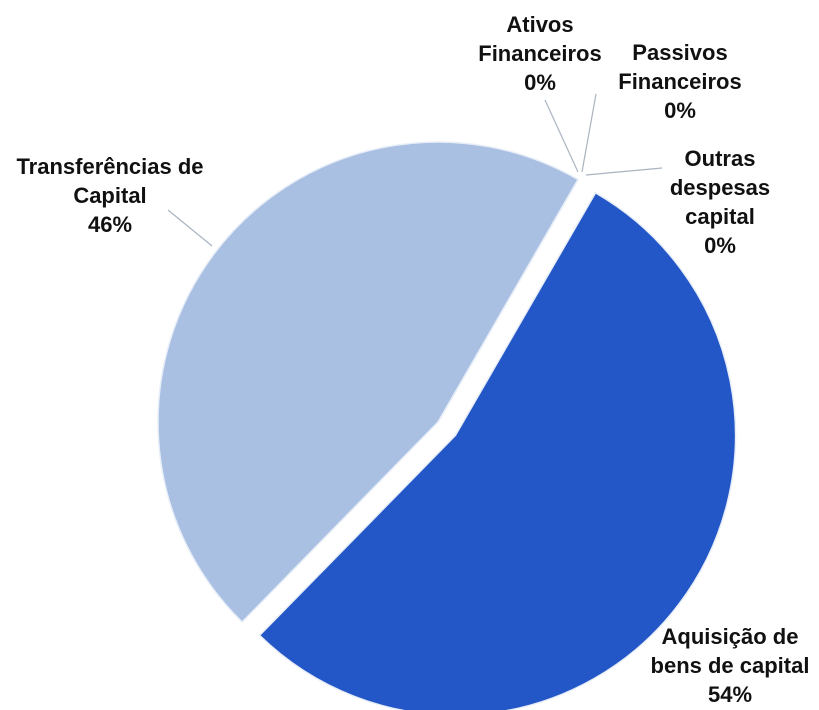 Image resolution: width=819 pixels, height=710 pixels. I want to click on slice-label: Passivos Financeiros 0%, so click(680, 81).